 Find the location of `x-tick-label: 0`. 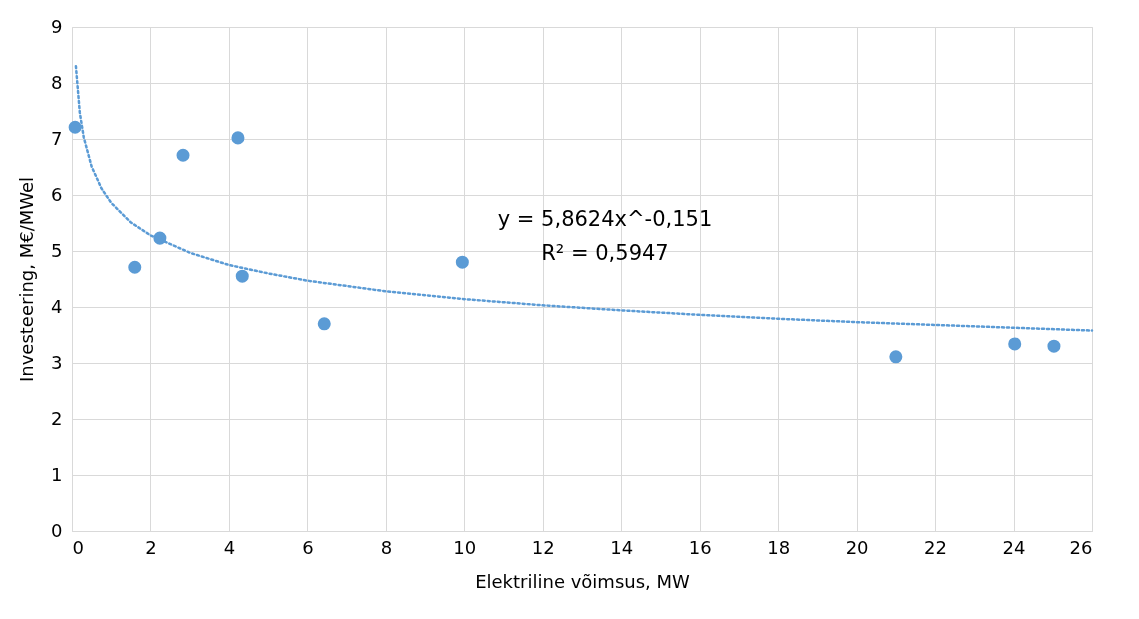

x-tick-label: 0 is located at coordinates (78, 547).